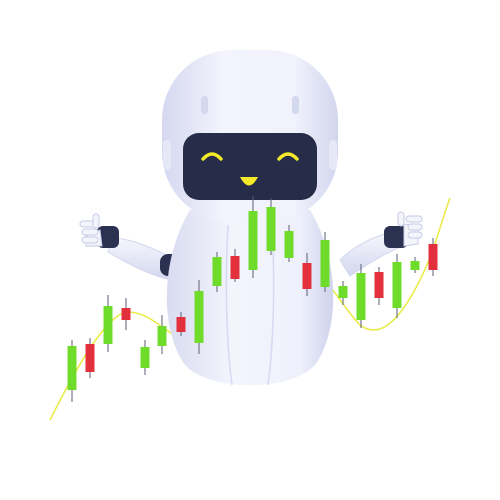  I want to click on smile-face-icon, so click(250, 169).